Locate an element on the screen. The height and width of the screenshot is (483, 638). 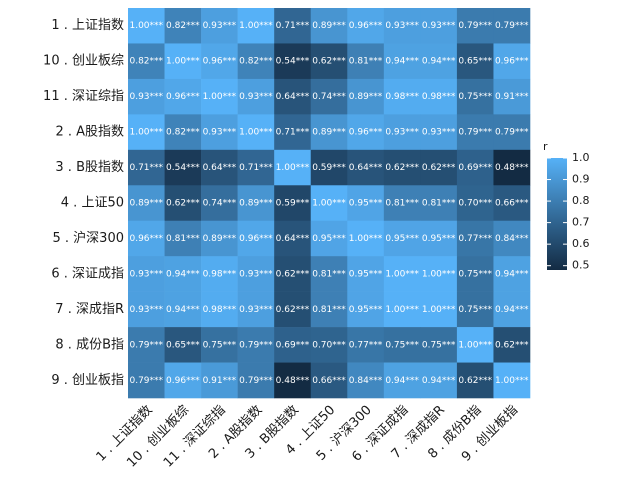
cell-label: 0.59*** is located at coordinates (293, 204).